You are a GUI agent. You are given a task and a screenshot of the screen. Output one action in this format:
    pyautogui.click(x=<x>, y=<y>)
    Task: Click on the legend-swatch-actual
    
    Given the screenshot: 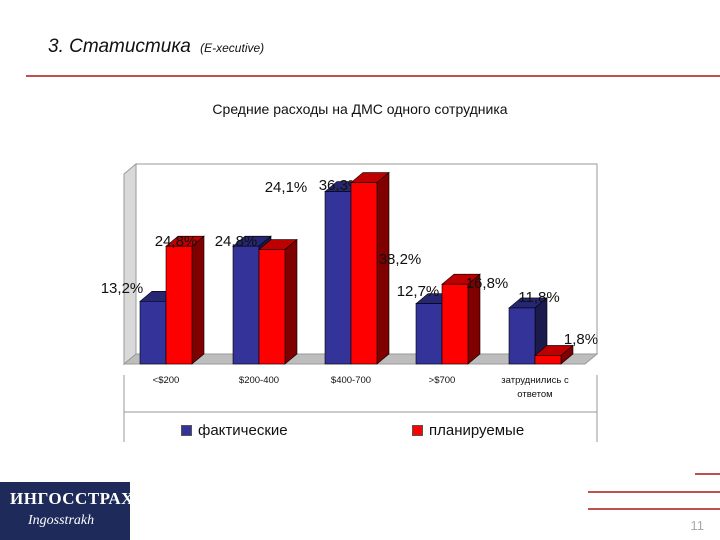 What is the action you would take?
    pyautogui.click(x=186, y=430)
    